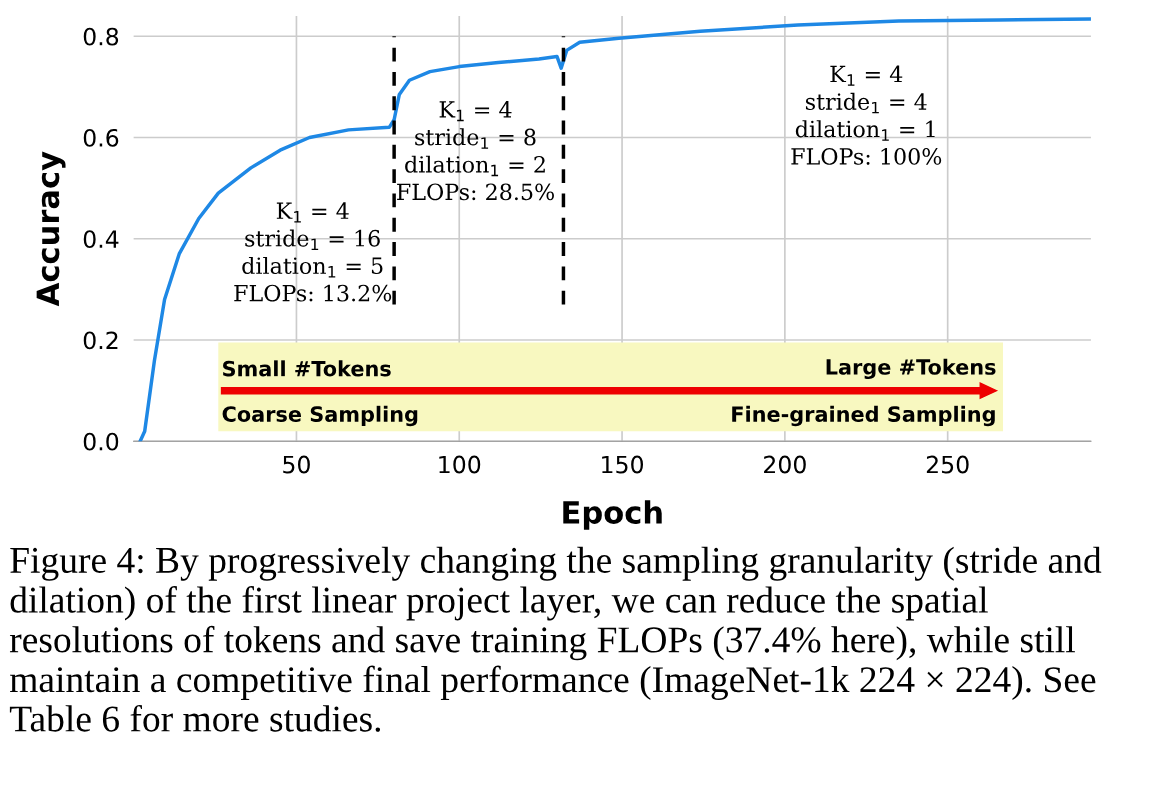 Image resolution: width=1152 pixels, height=798 pixels. I want to click on annotation: Large #Tokens, so click(911, 369).